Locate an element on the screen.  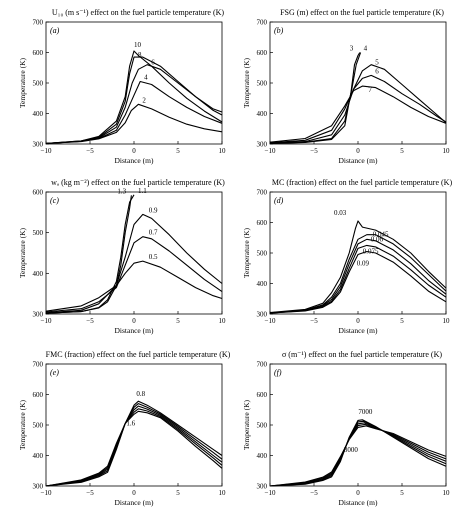
series-label: 1.1 is located at coordinates (142, 191).